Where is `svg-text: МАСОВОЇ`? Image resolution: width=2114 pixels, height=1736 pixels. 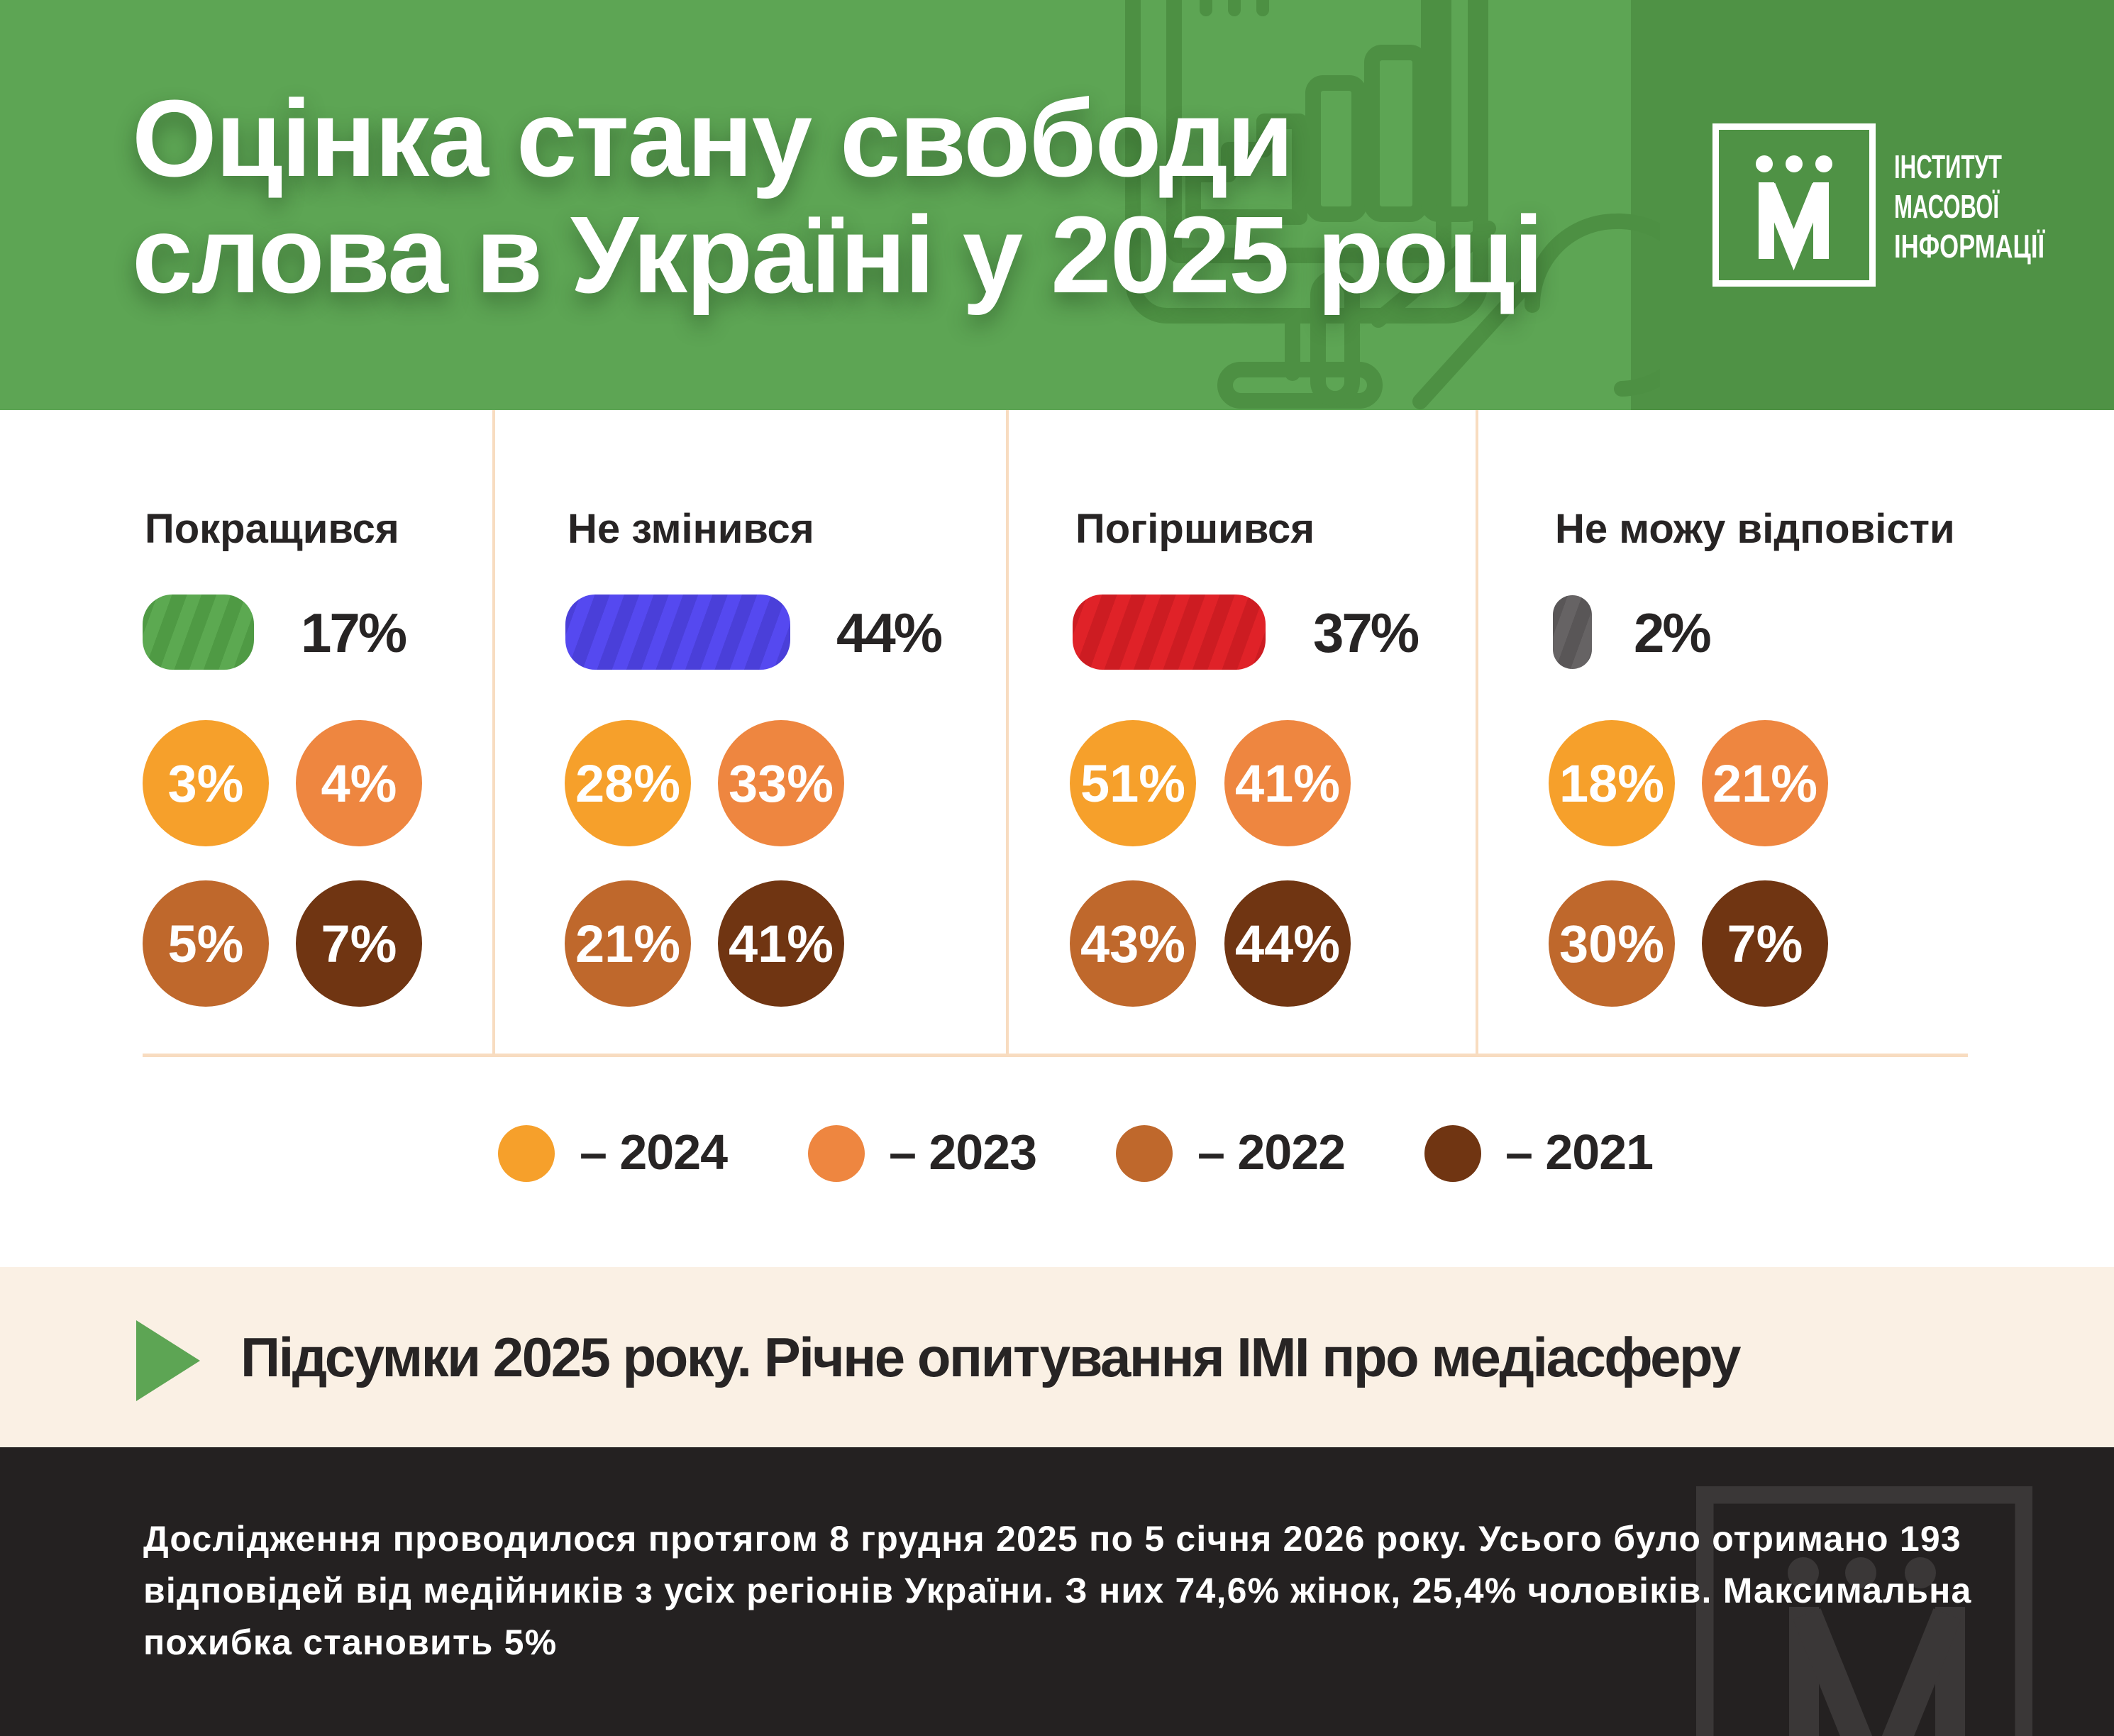
svg-text: МАСОВОЇ is located at coordinates (1947, 206).